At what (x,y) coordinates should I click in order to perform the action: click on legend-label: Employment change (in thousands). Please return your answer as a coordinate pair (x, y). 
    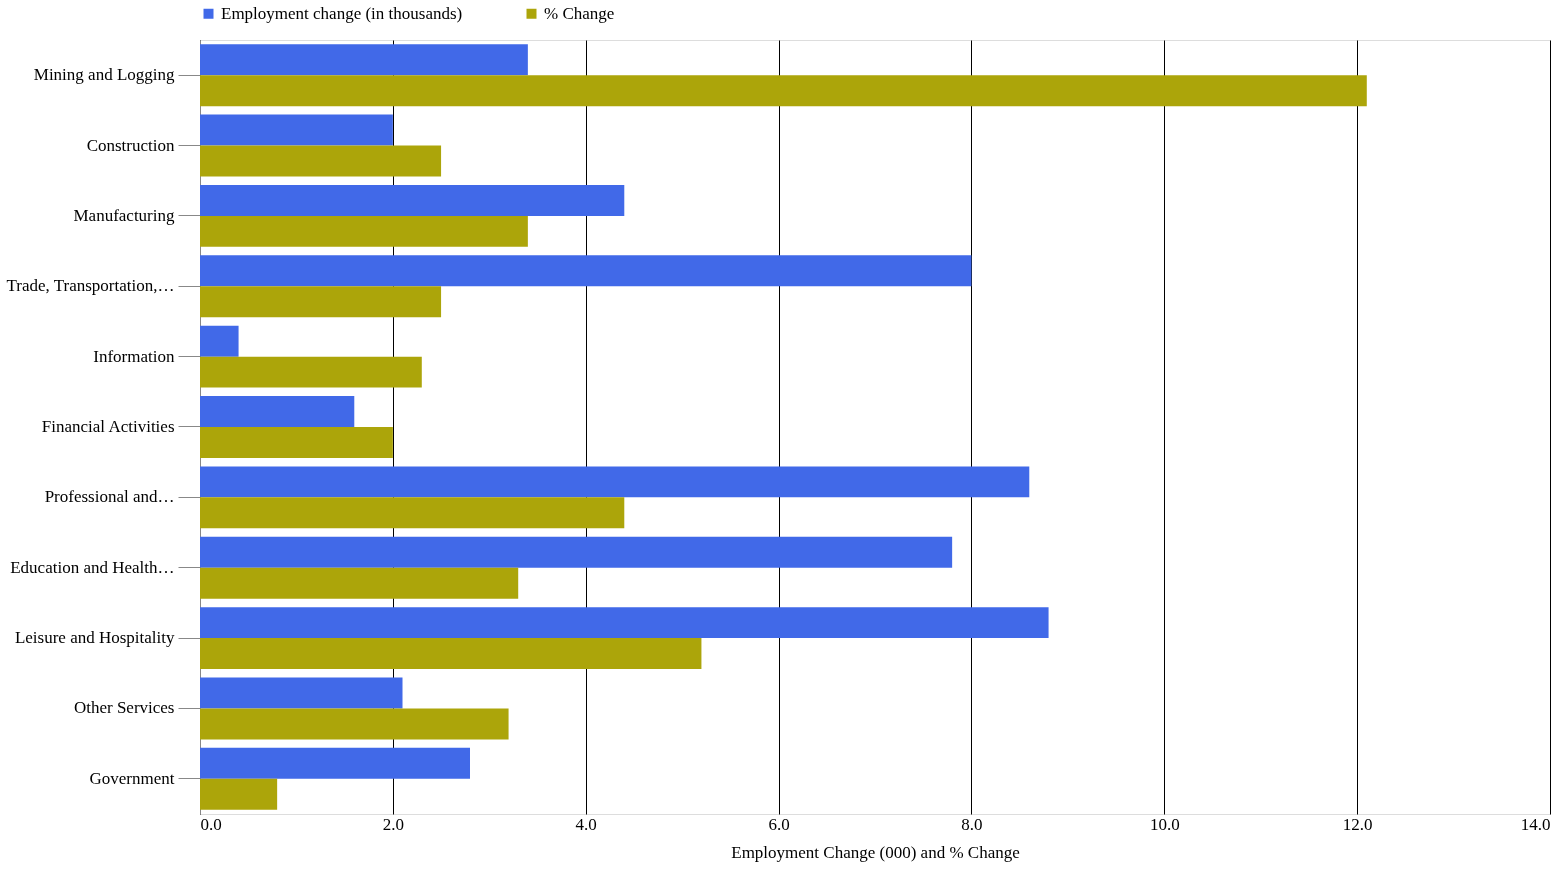
    Looking at the image, I should click on (342, 13).